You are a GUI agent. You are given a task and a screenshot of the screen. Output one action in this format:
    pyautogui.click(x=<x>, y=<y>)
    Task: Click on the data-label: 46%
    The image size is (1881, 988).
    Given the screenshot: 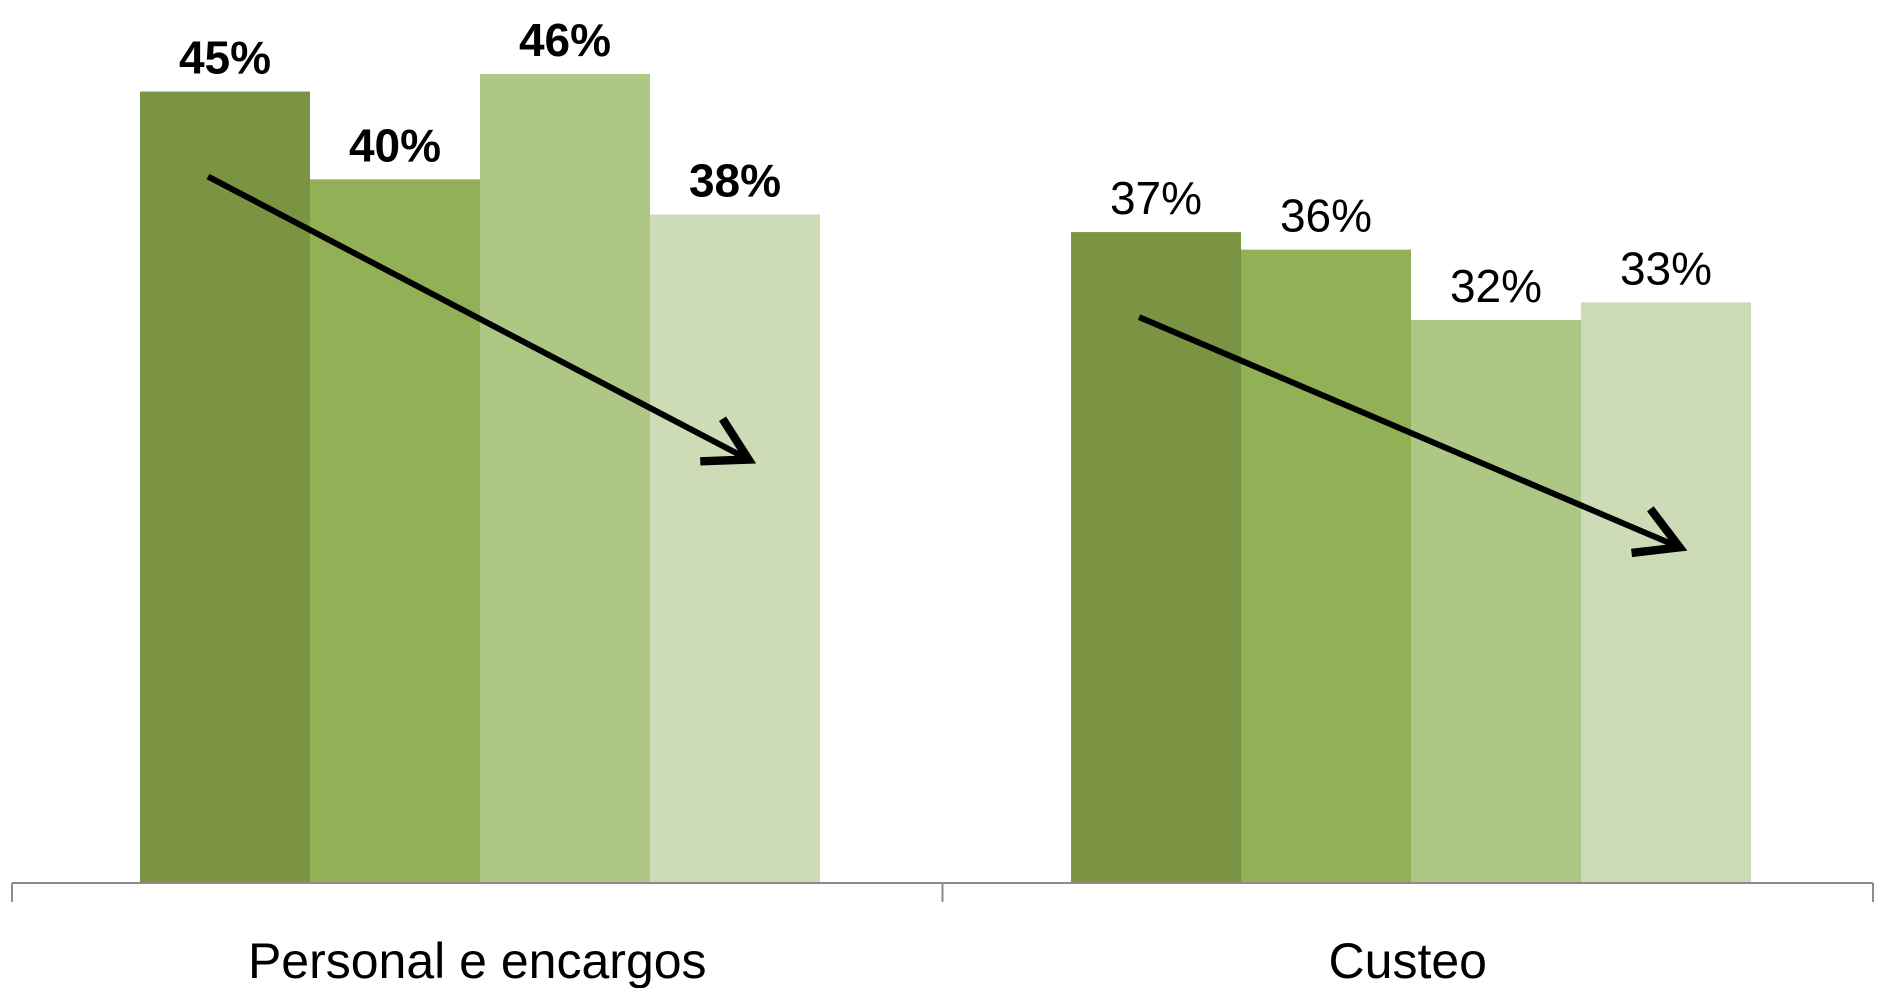 What is the action you would take?
    pyautogui.click(x=565, y=40)
    